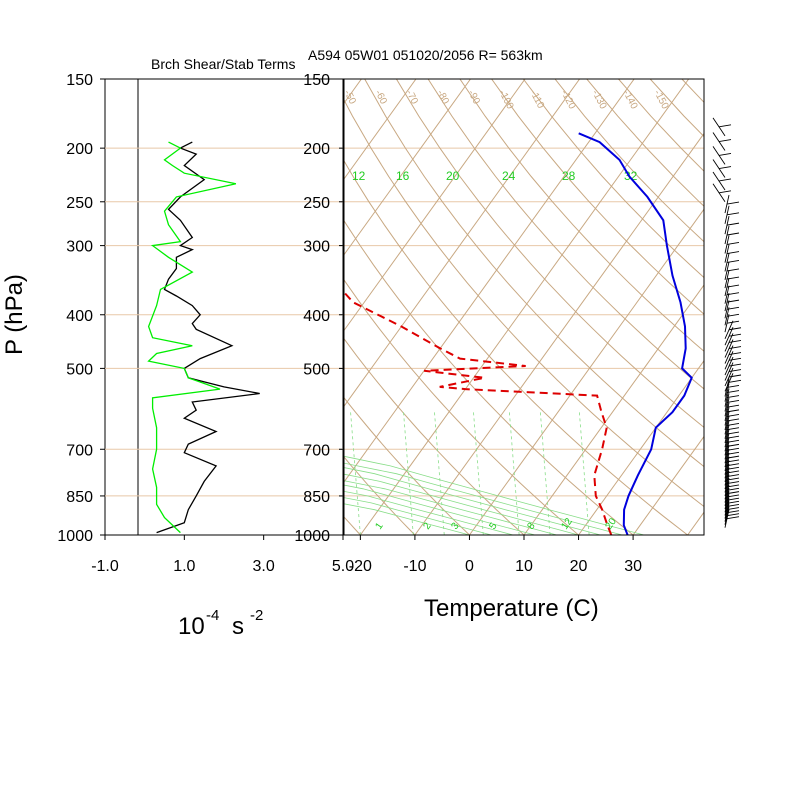  I want to click on left-series-line-black, so click(208, 337).